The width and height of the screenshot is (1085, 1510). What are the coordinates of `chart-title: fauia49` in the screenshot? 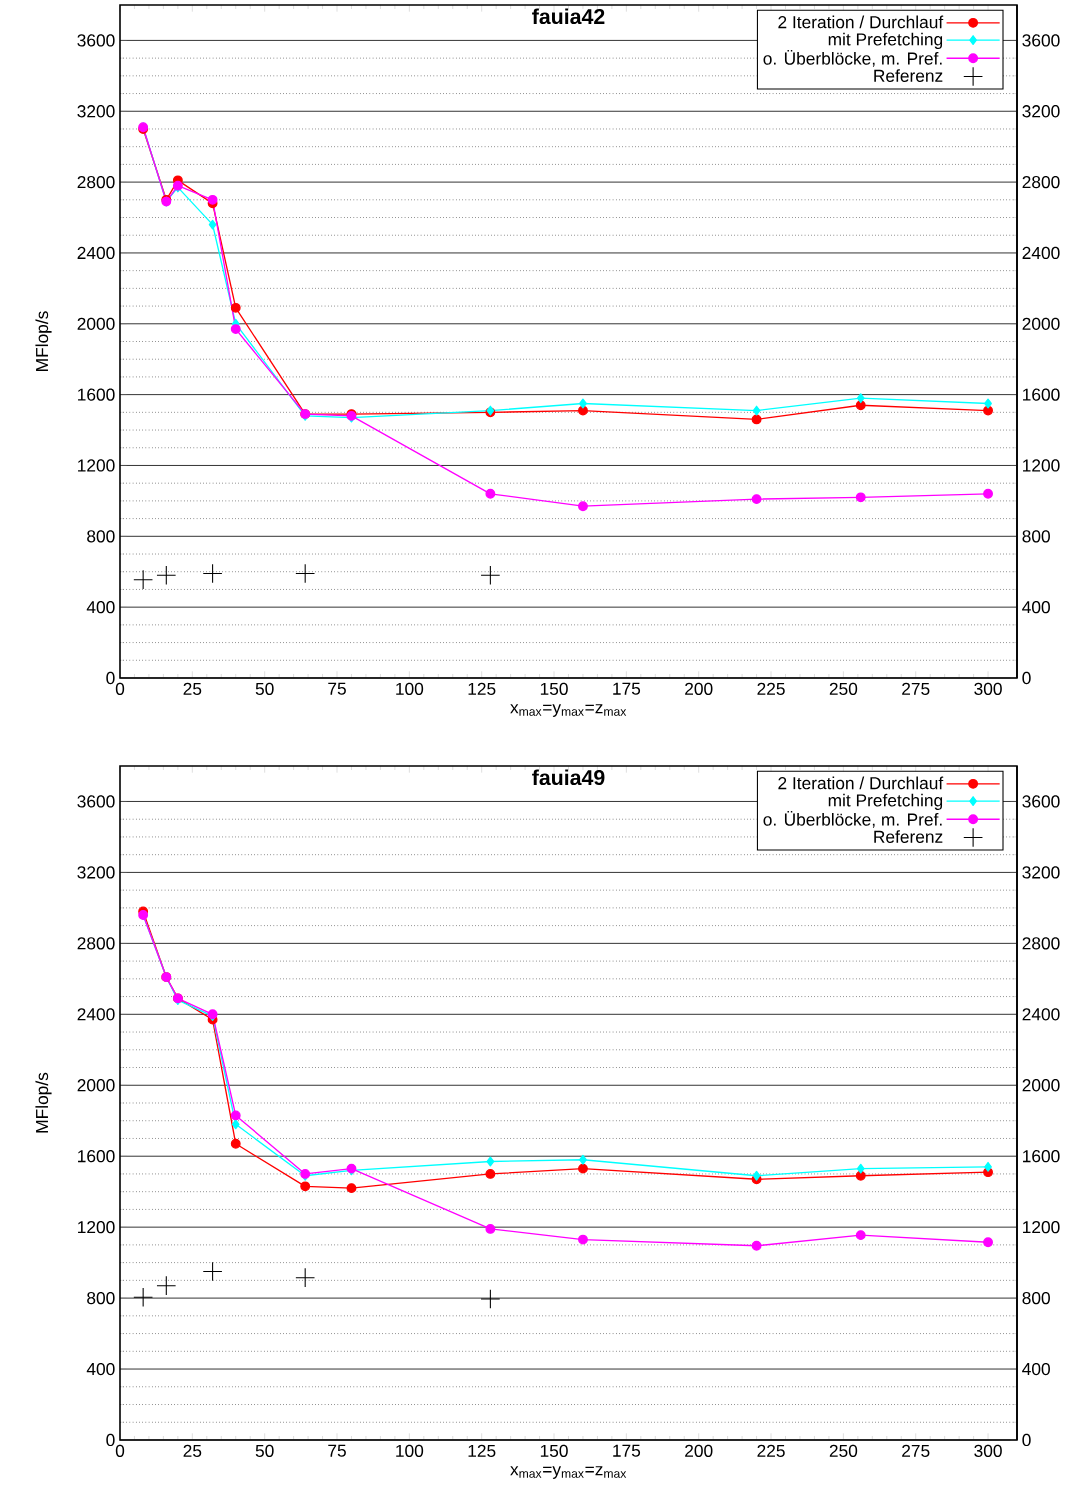 It's located at (568, 777).